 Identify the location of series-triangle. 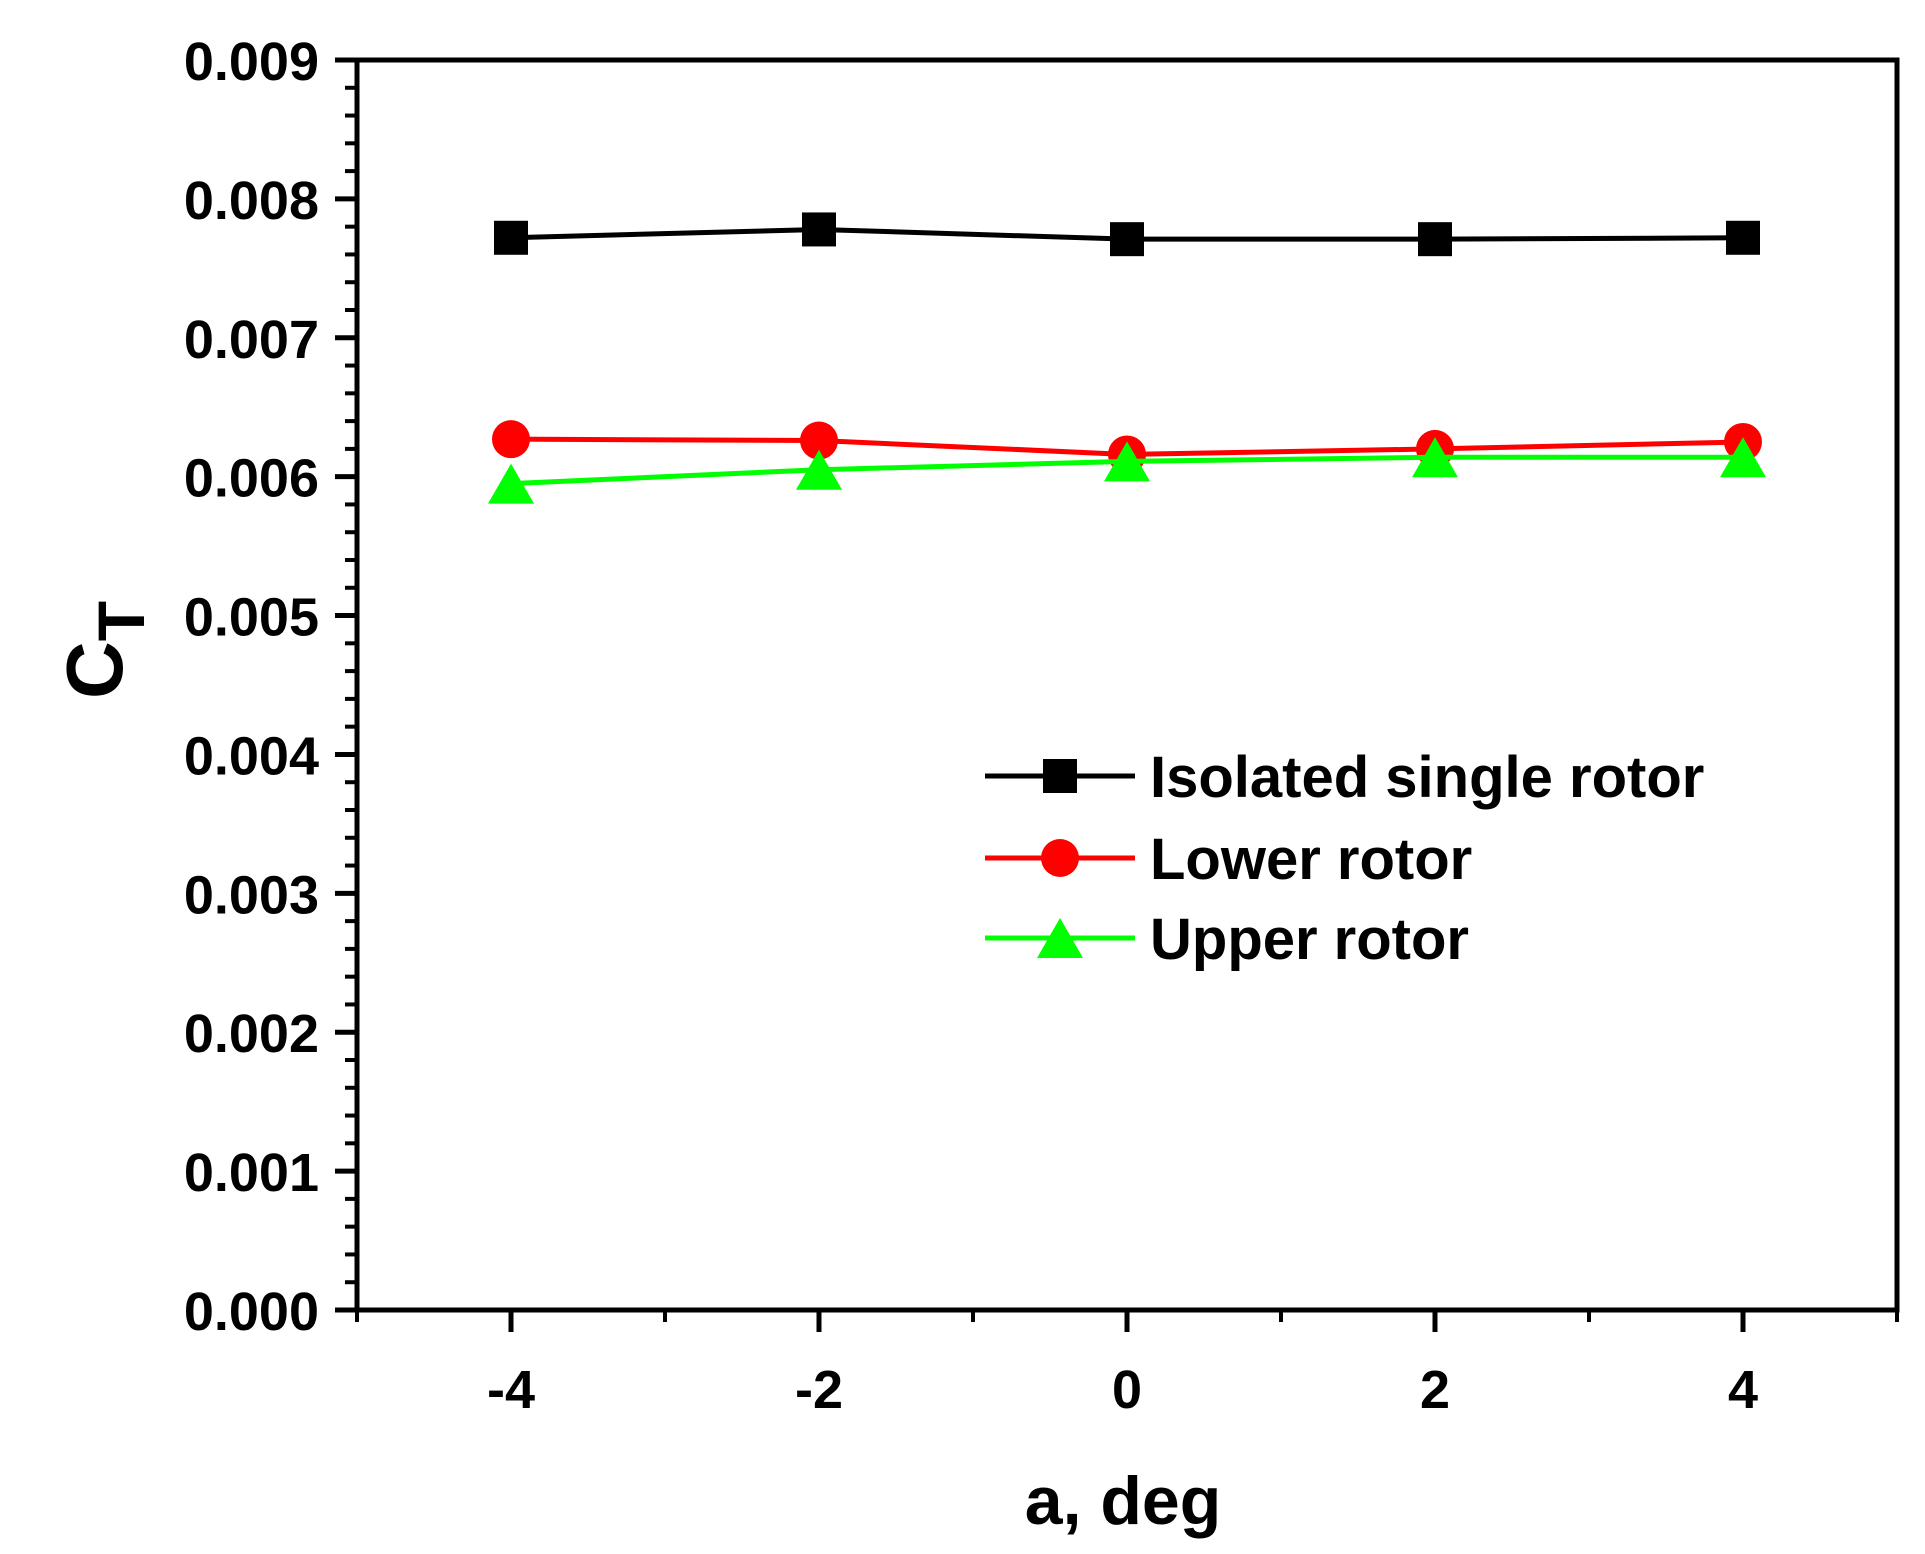
(1127, 470).